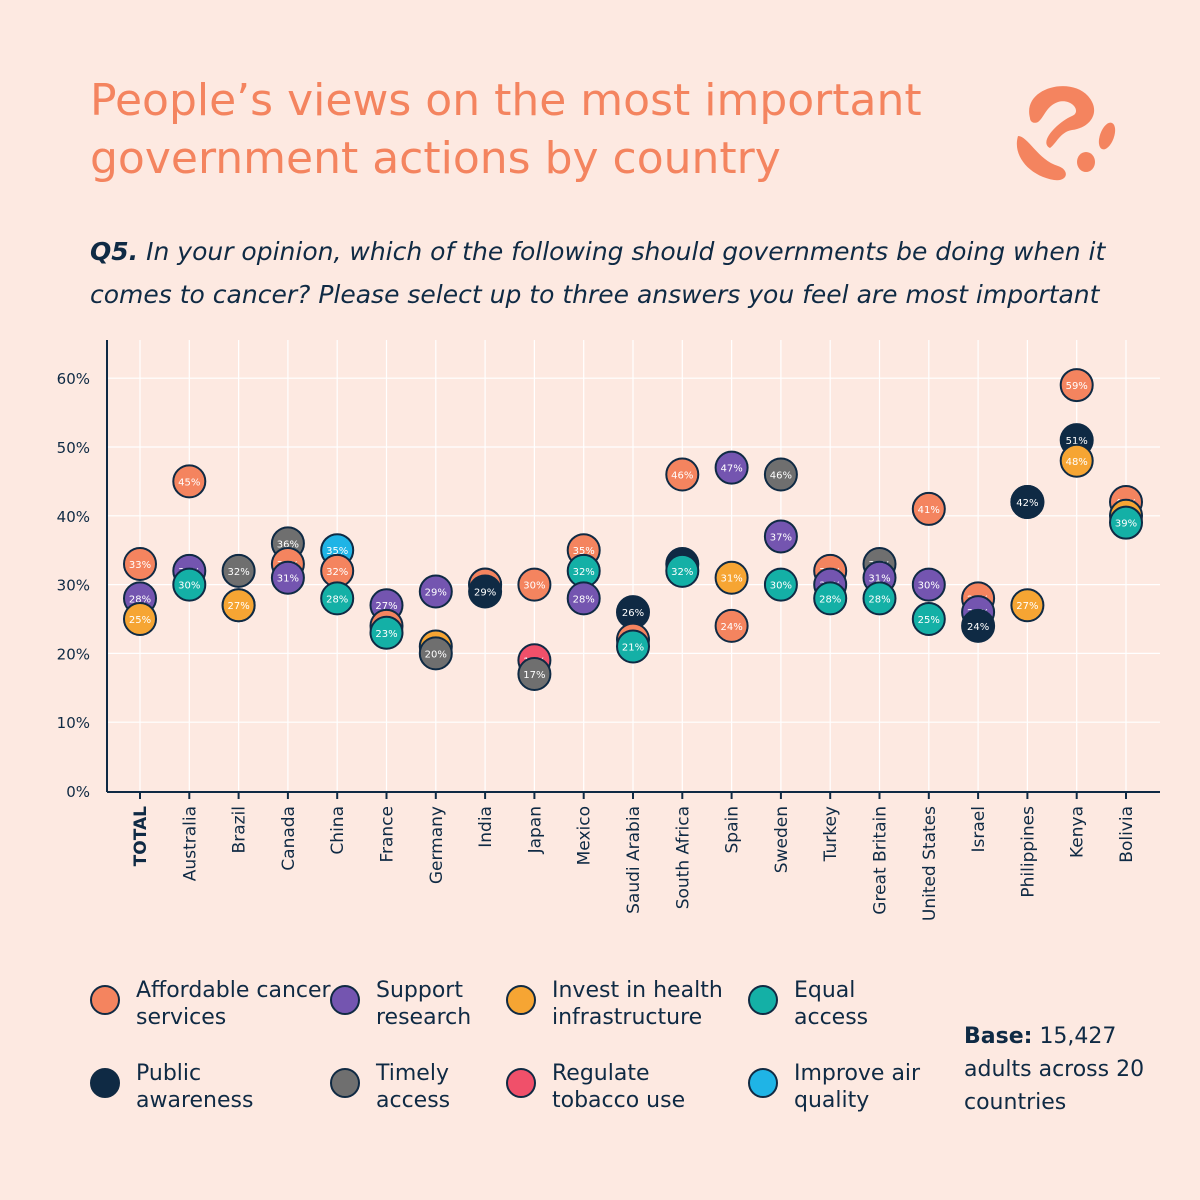 This screenshot has width=1200, height=1200. I want to click on y-tick-label: 40%, so click(73, 517).